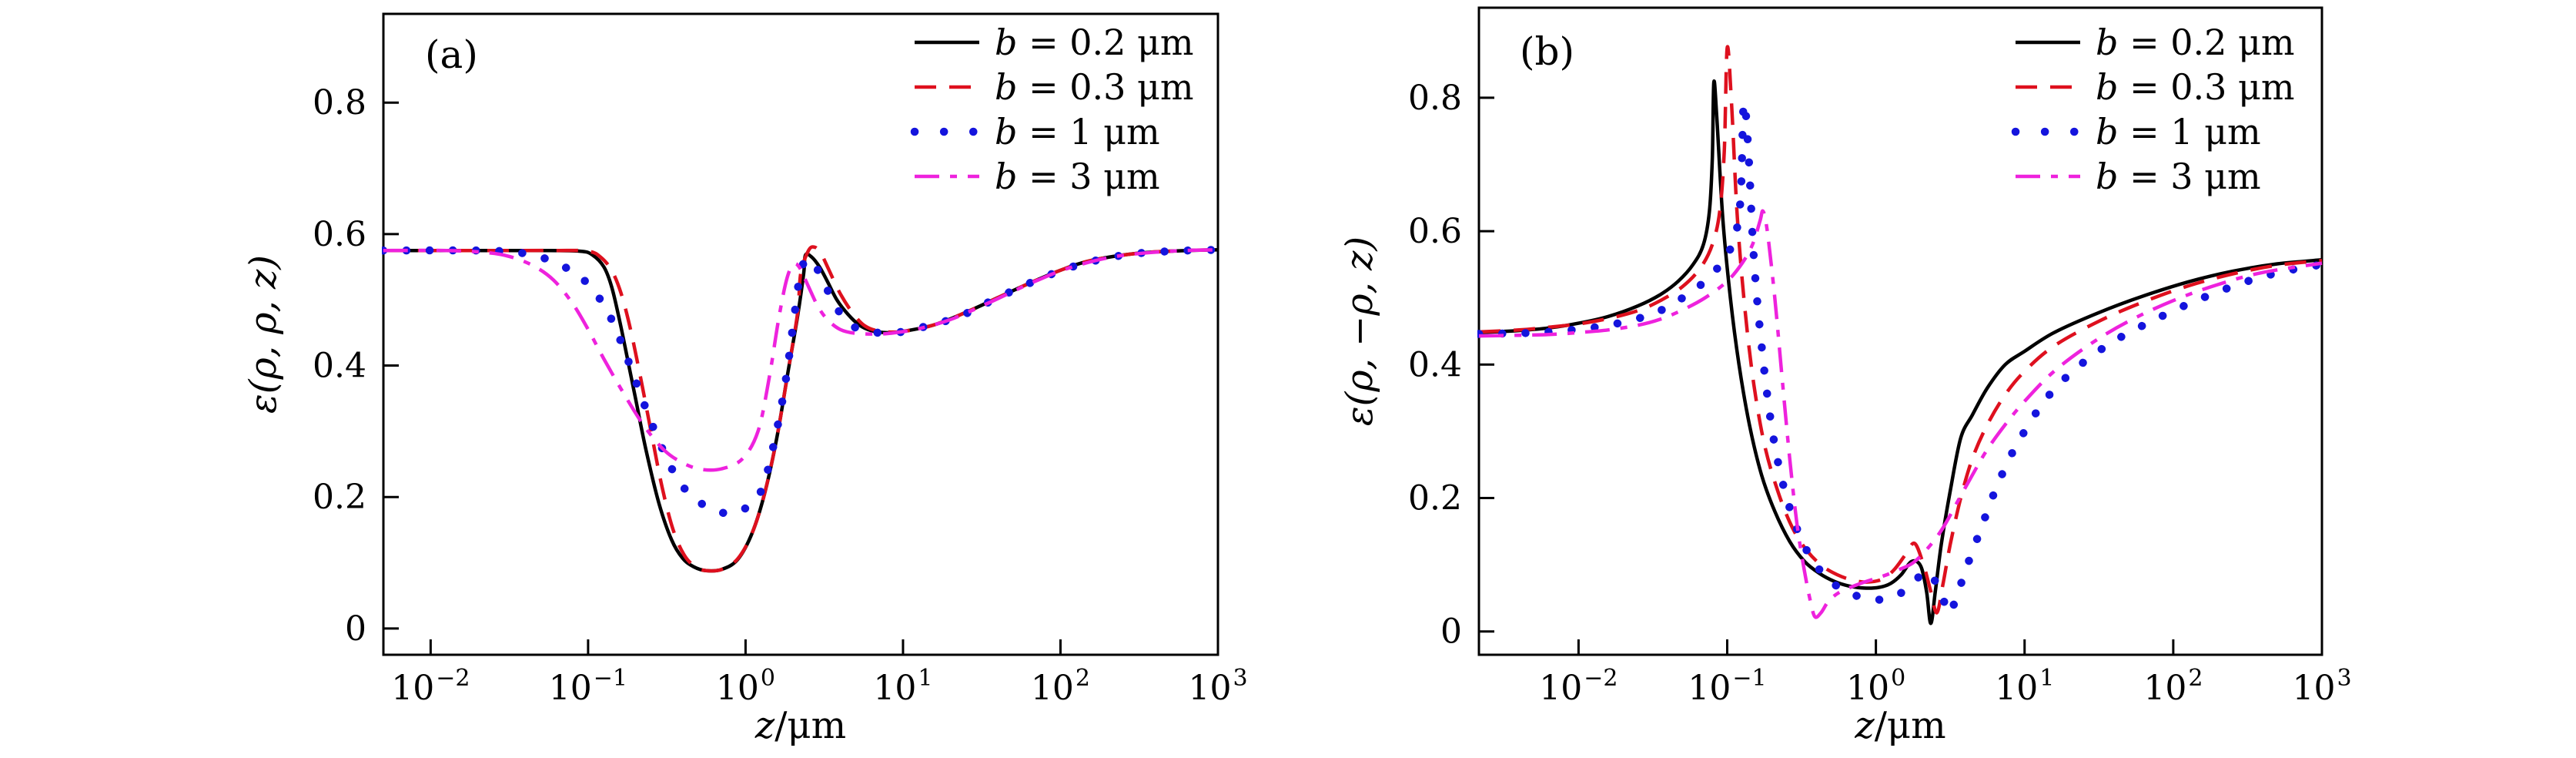 The width and height of the screenshot is (2576, 758). Describe the element at coordinates (263, 335) in the screenshot. I see `y-axis-title: ε(ρ, ρ, z)` at that location.